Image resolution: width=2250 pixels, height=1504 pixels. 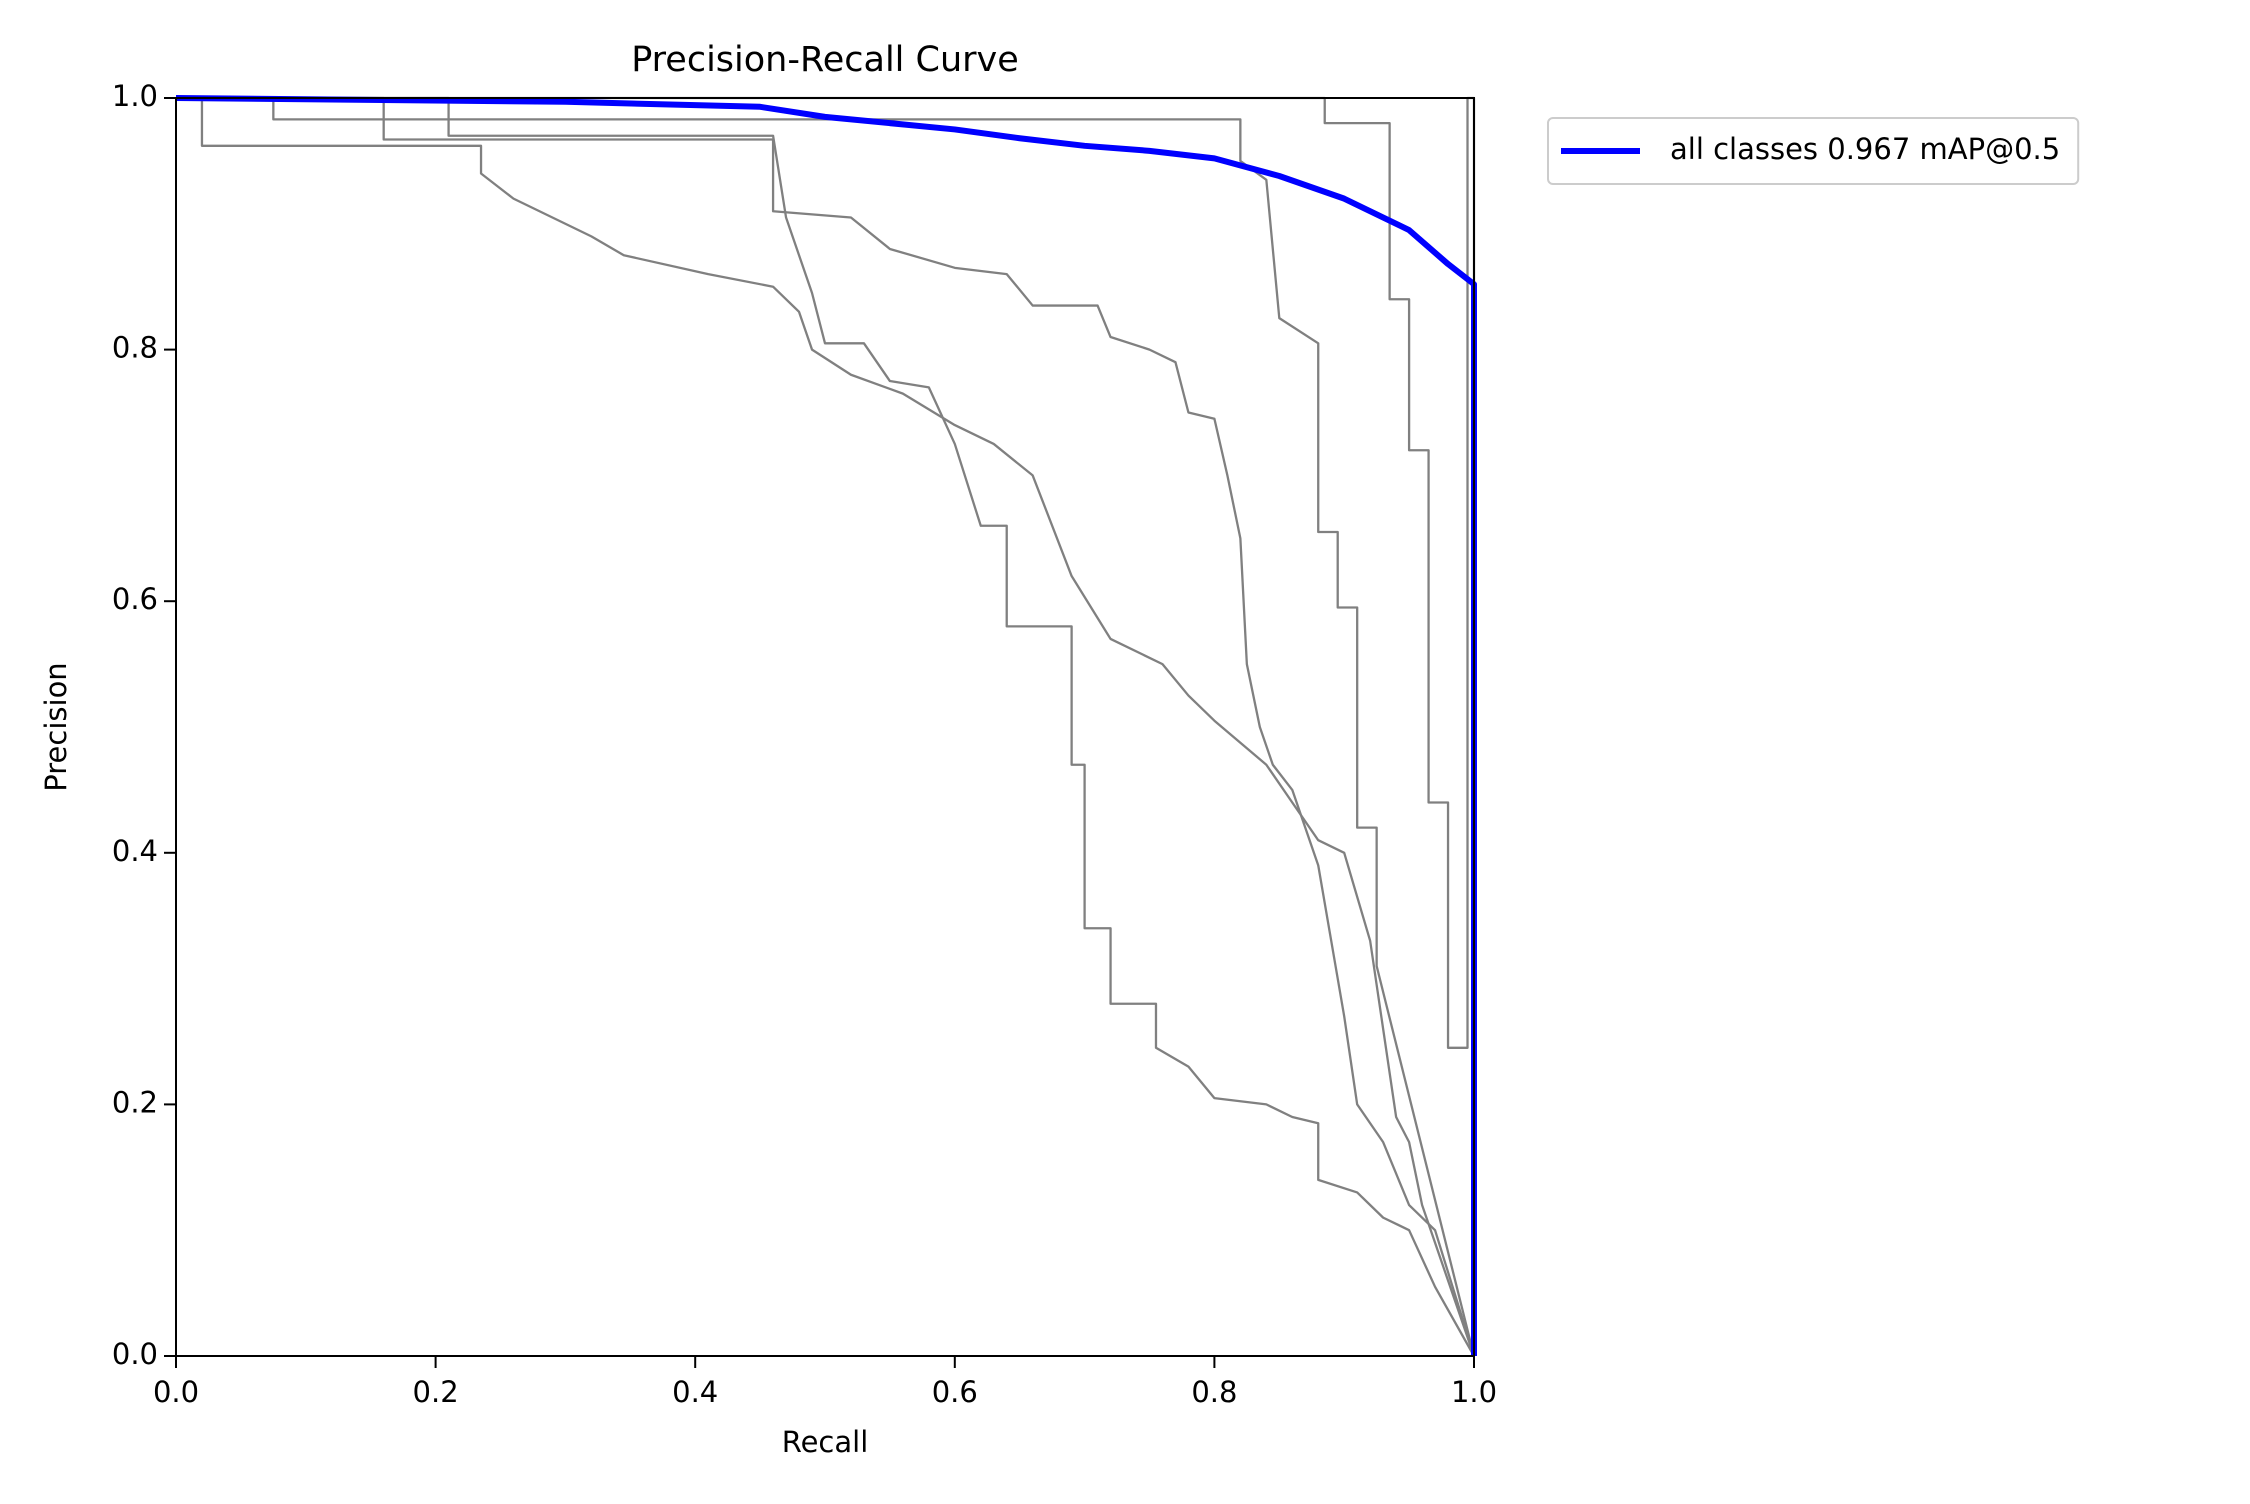 What do you see at coordinates (1474, 1392) in the screenshot?
I see `x-tick-label: 1.0` at bounding box center [1474, 1392].